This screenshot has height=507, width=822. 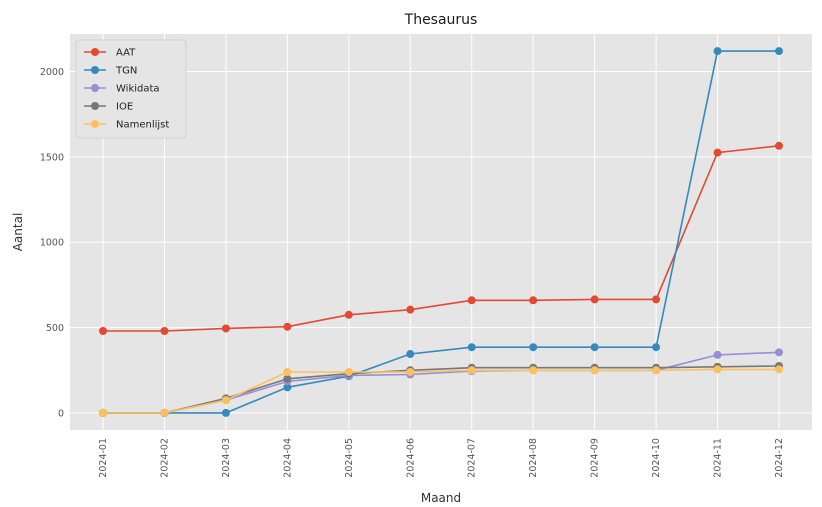 I want to click on y-tick-label: 1500, so click(x=52, y=157).